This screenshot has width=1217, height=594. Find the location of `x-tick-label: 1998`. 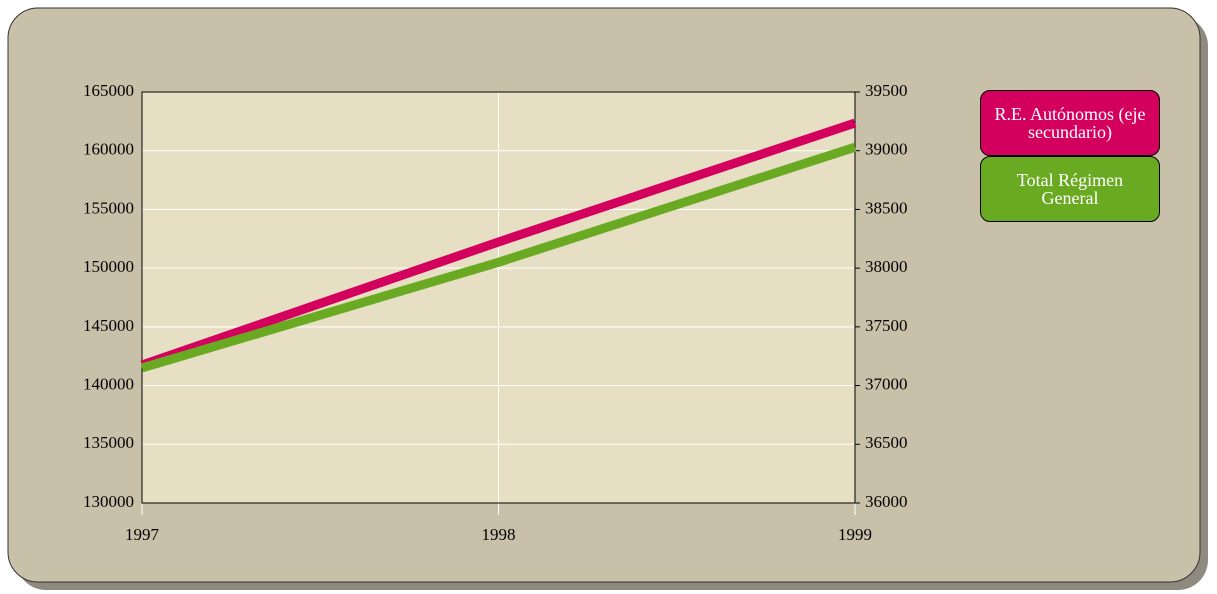

x-tick-label: 1998 is located at coordinates (499, 534).